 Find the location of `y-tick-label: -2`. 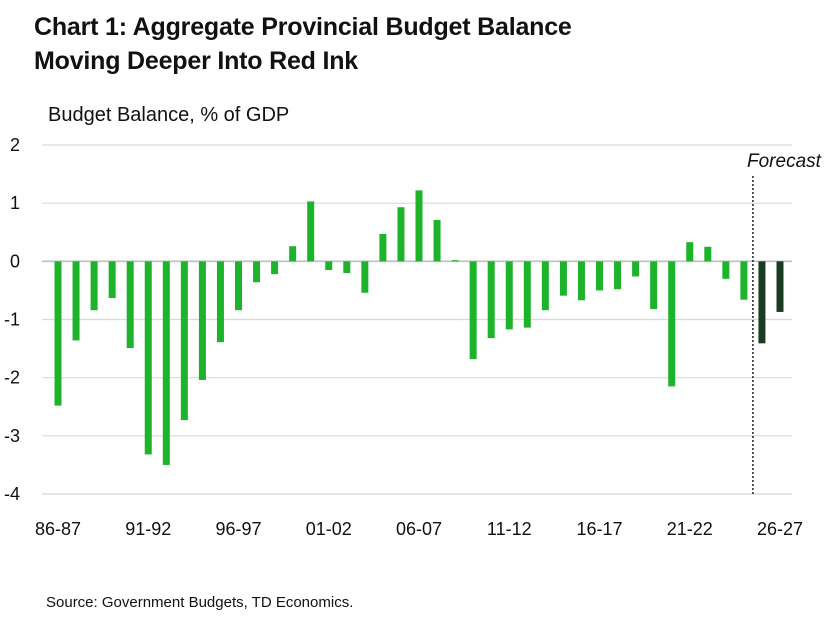

y-tick-label: -2 is located at coordinates (12, 378).